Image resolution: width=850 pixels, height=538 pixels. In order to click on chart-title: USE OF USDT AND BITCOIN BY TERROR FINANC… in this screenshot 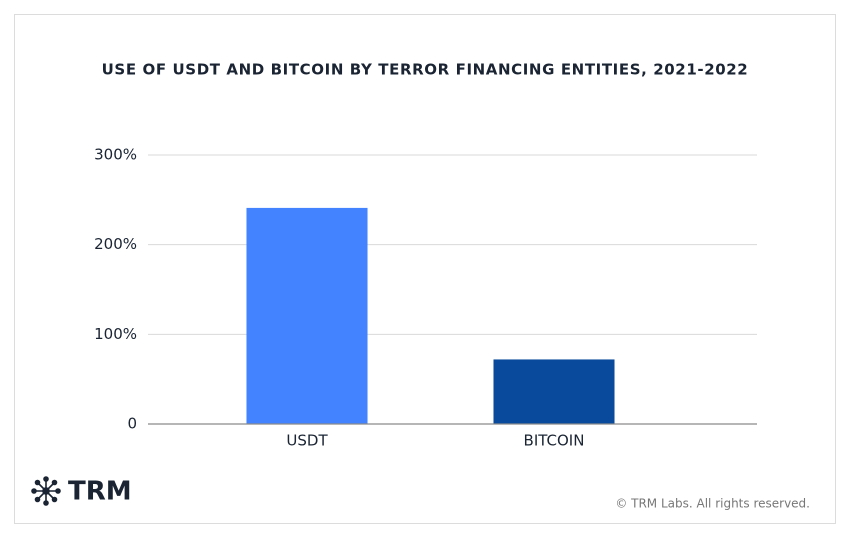, I will do `click(425, 70)`.